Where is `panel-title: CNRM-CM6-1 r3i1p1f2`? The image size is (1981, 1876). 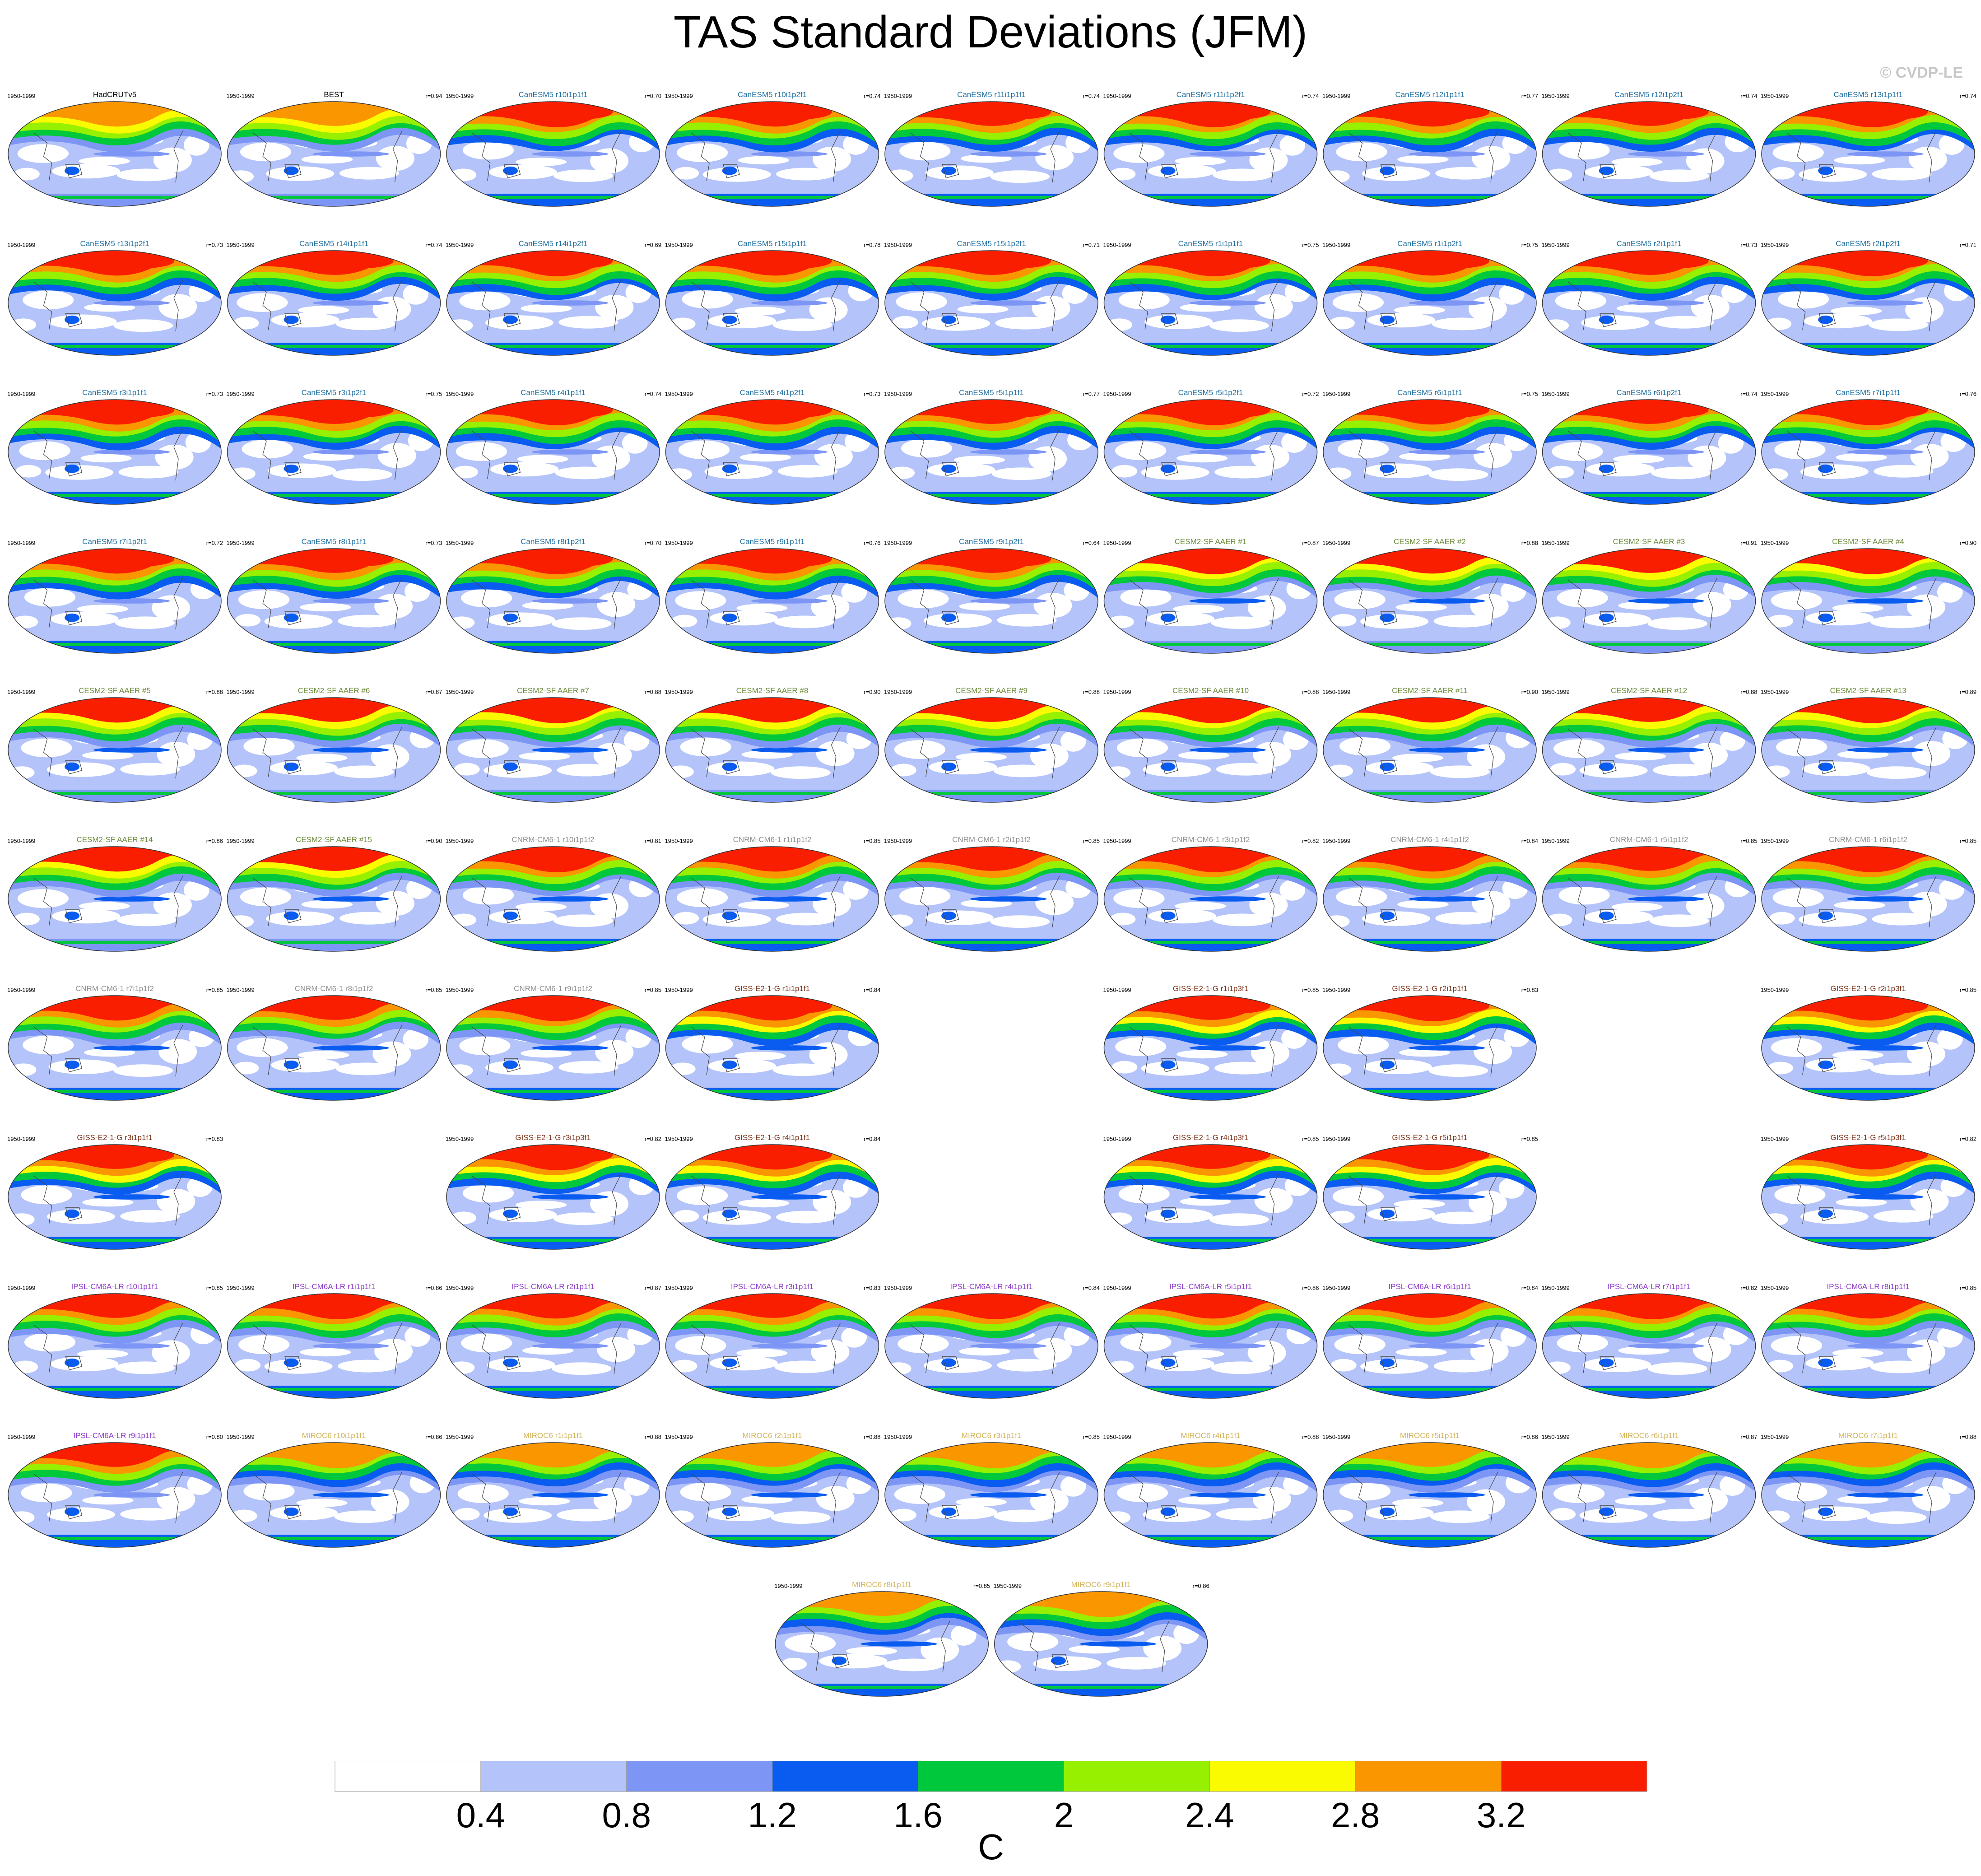
panel-title: CNRM-CM6-1 r3i1p1f2 is located at coordinates (1211, 839).